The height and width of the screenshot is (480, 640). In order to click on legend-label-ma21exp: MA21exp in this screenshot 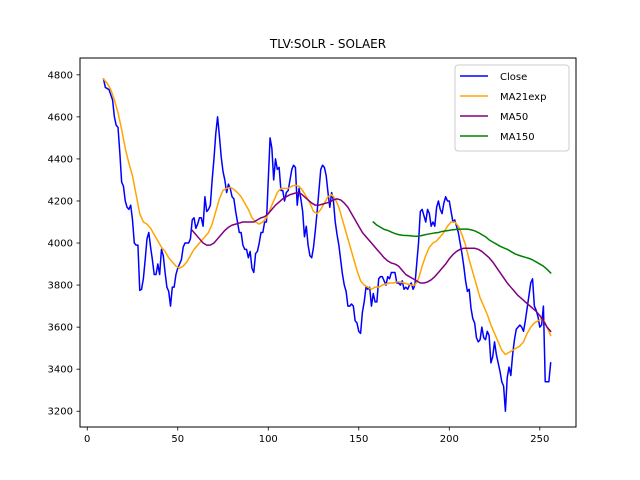, I will do `click(523, 97)`.